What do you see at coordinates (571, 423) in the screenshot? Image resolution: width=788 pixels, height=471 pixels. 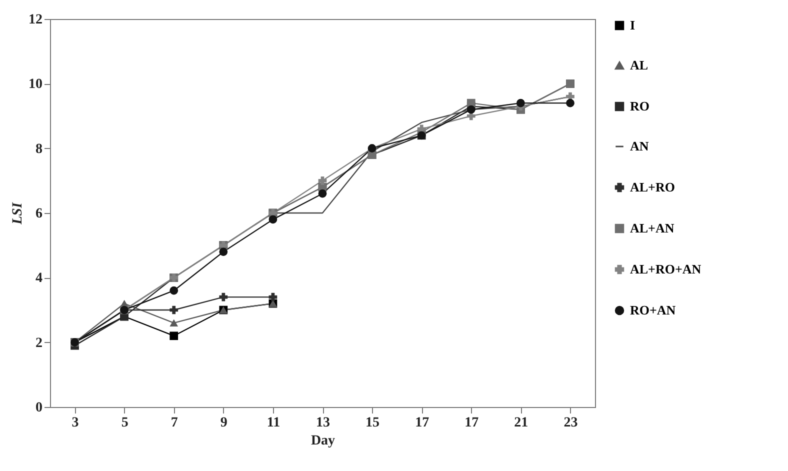 I see `x-tick-label: 23` at bounding box center [571, 423].